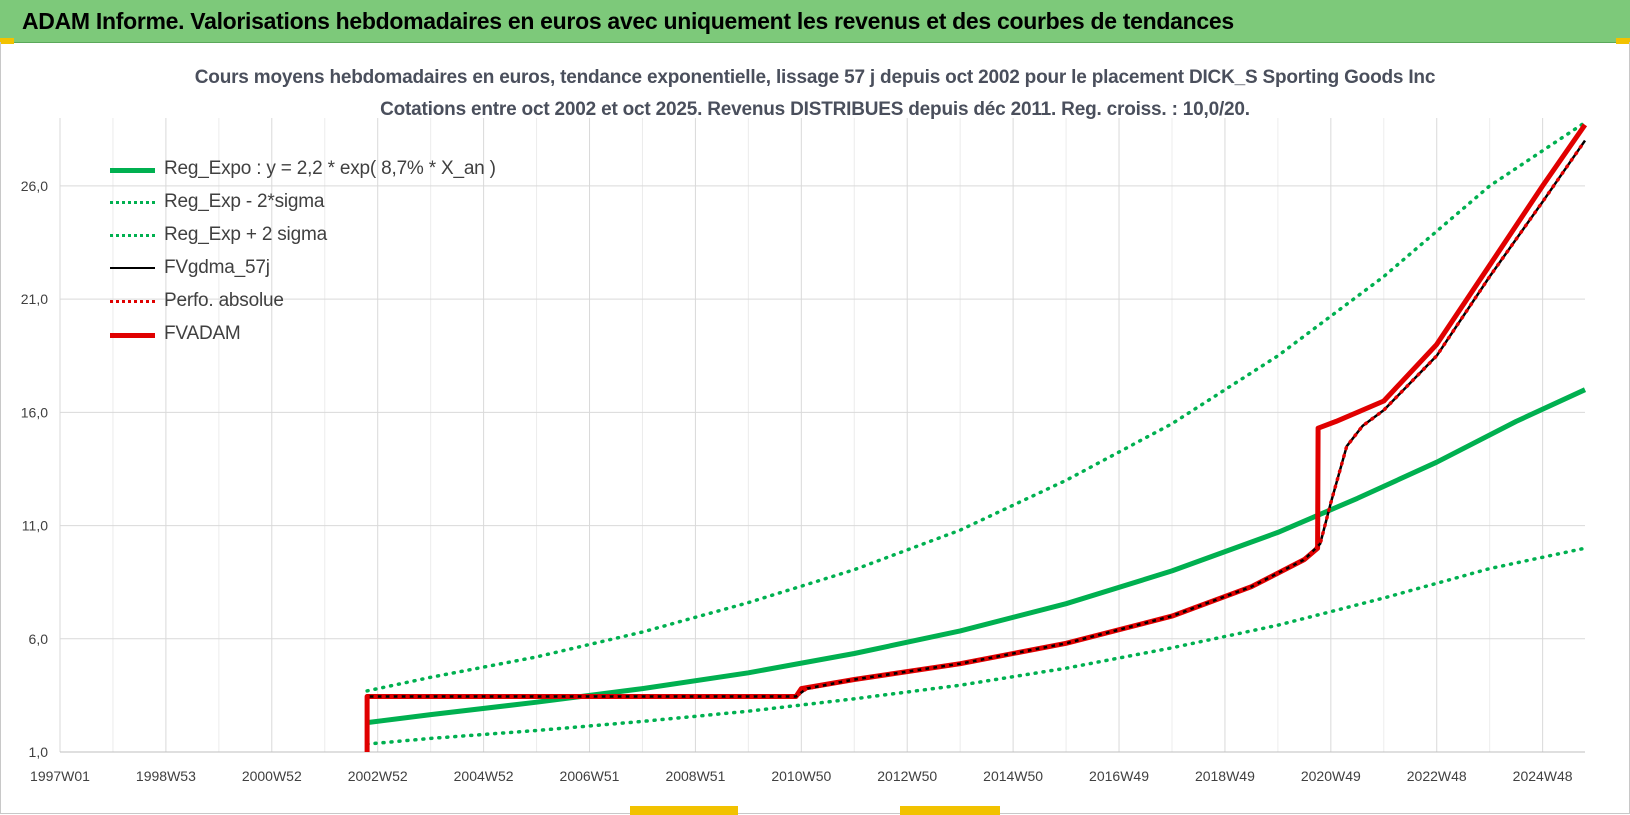 The width and height of the screenshot is (1630, 815). What do you see at coordinates (330, 168) in the screenshot?
I see `legend-label: Reg_Expo : y = 2,2 * exp( 8,7% * X_an )` at bounding box center [330, 168].